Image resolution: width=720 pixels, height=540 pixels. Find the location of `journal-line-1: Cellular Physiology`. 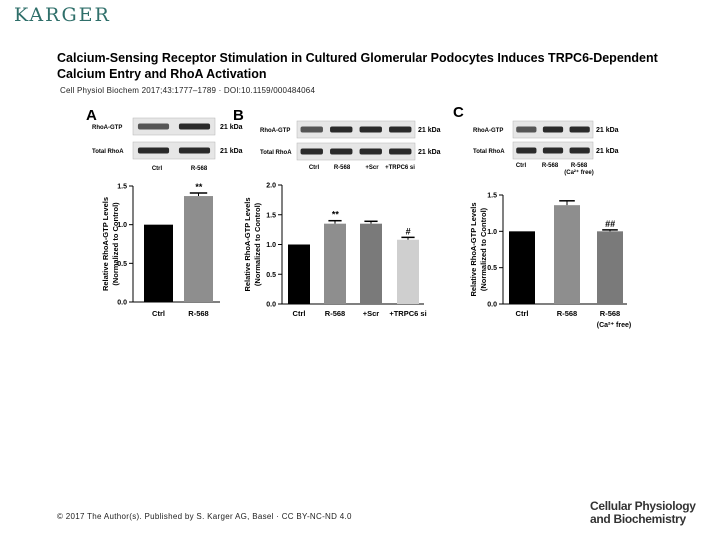

journal-line-1: Cellular Physiology is located at coordinates (643, 506).